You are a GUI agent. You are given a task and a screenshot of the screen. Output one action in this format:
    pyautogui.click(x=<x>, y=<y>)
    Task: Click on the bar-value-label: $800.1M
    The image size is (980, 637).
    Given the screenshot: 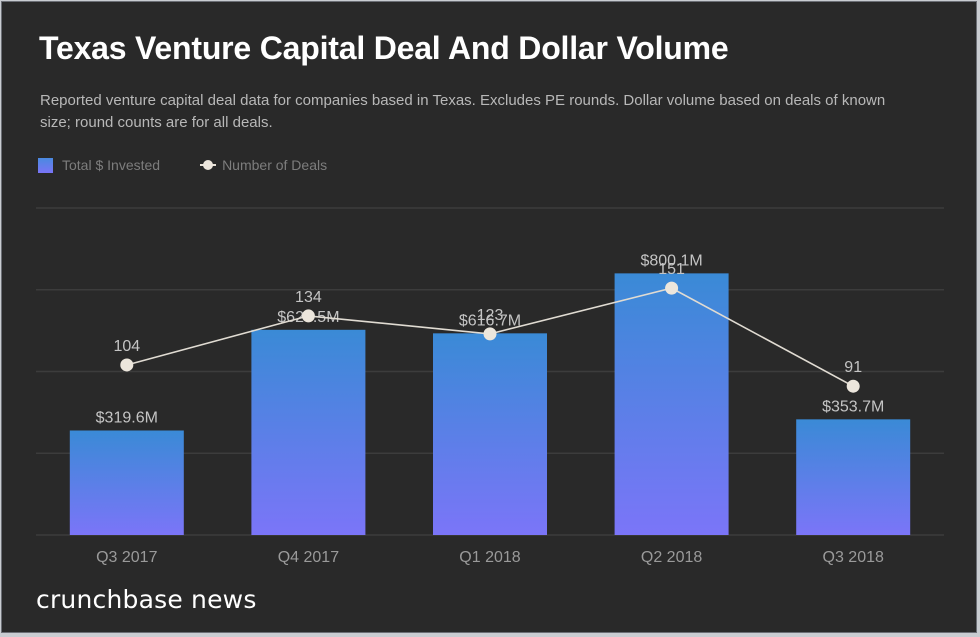 What is the action you would take?
    pyautogui.click(x=671, y=260)
    